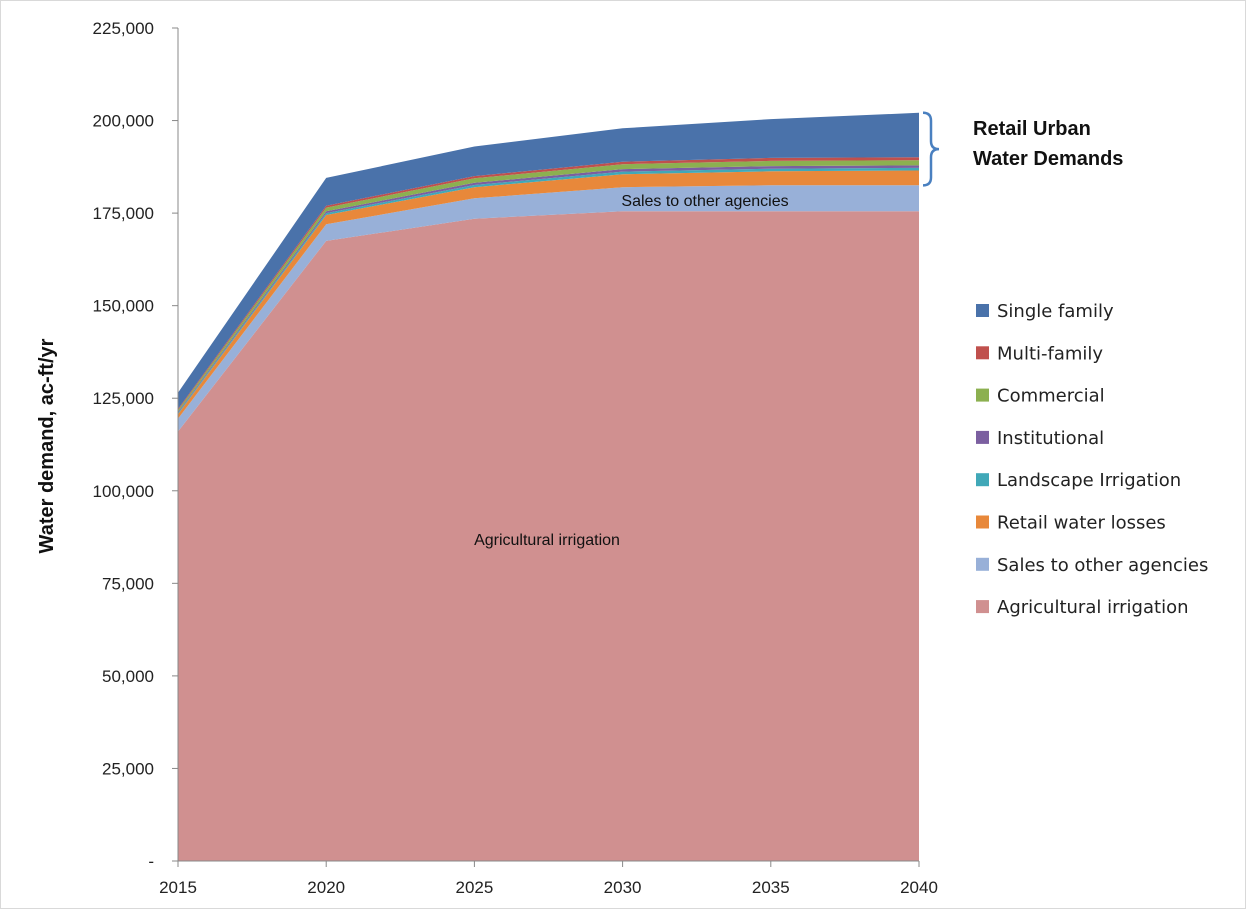 The width and height of the screenshot is (1246, 909). I want to click on legend-swatch-landscape-irrigation, so click(982, 480).